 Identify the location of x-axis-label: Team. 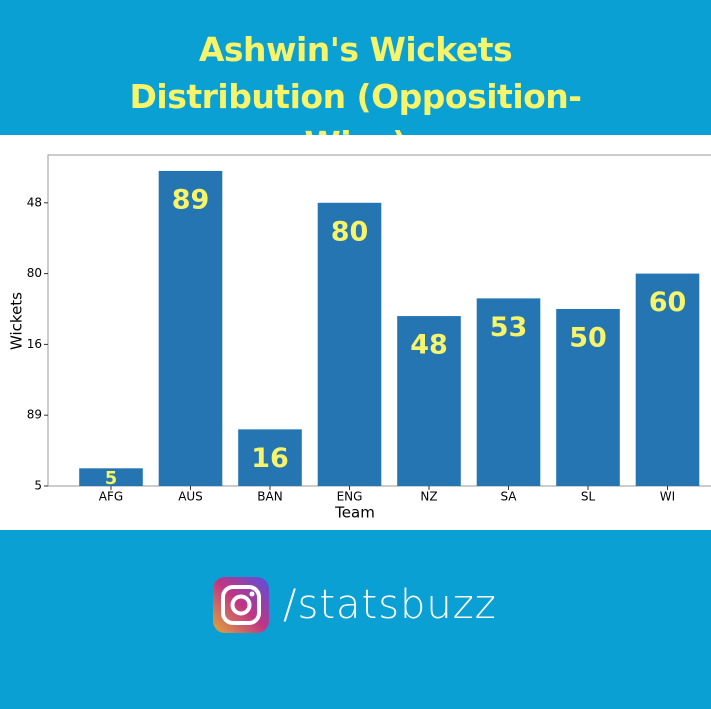
(354, 513).